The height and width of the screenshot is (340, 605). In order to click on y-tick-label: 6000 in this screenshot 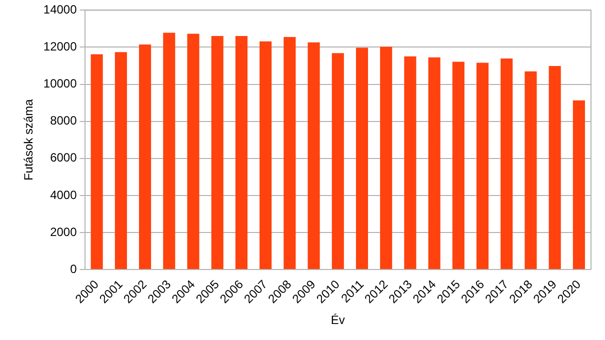, I will do `click(64, 157)`.